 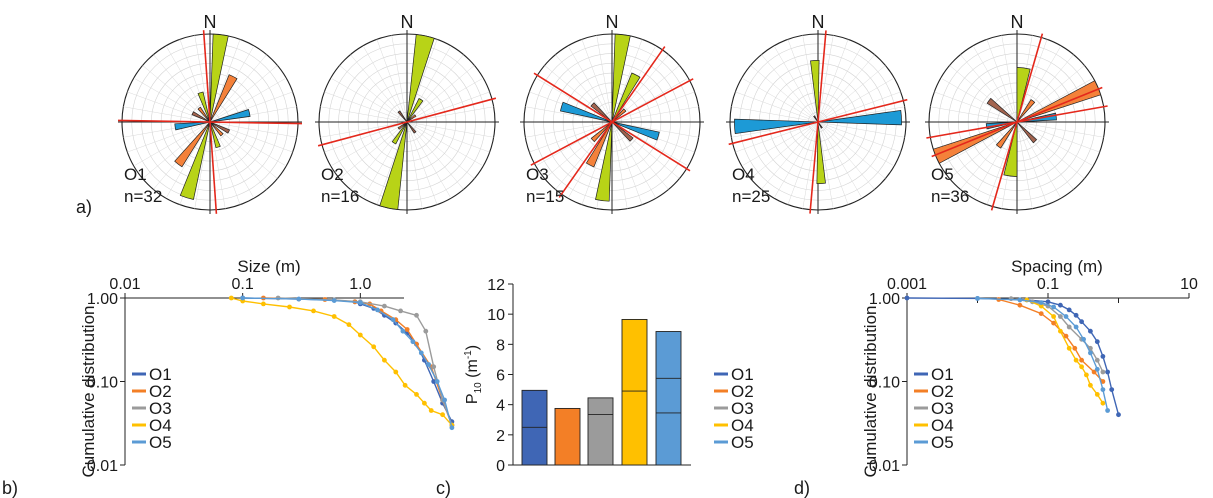 I want to click on legend-label-O4: O4, so click(x=942, y=425).